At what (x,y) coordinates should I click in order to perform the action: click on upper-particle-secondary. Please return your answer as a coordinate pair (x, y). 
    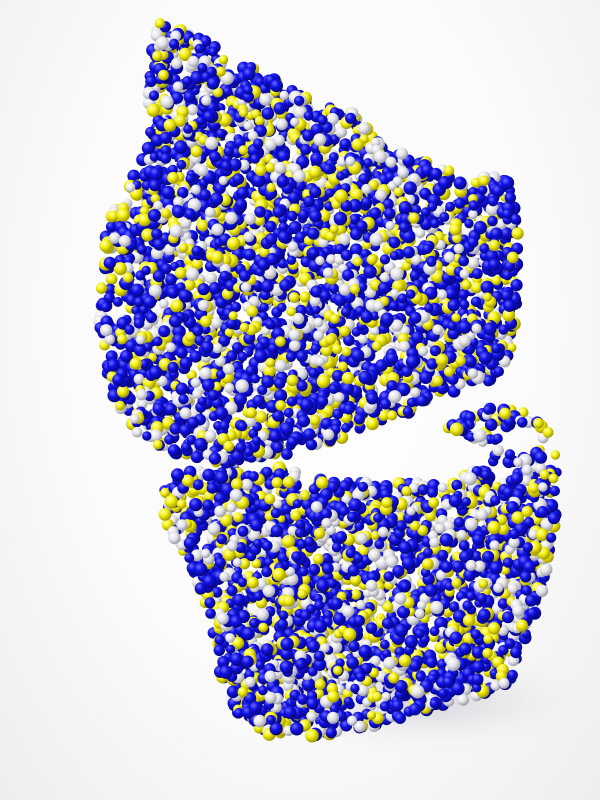
    Looking at the image, I should click on (392, 415).